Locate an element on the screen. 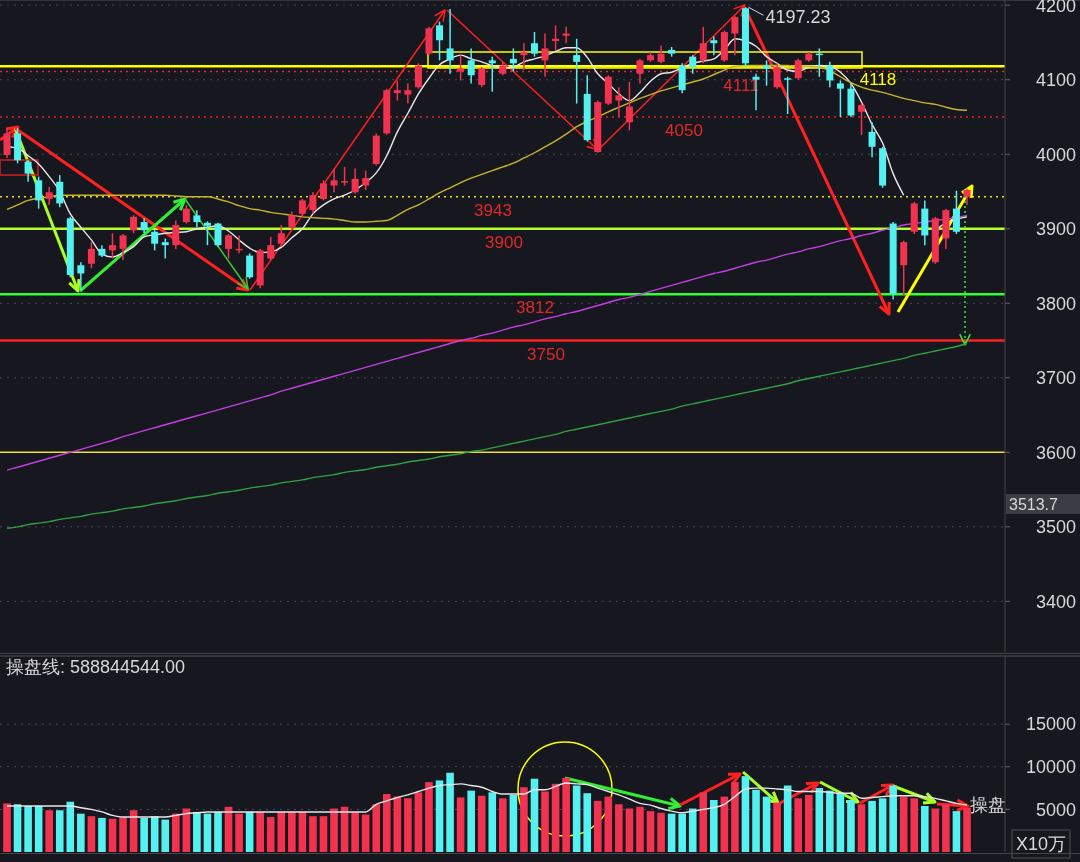  annotation: 操盘线: 588844544.00 is located at coordinates (96, 667).